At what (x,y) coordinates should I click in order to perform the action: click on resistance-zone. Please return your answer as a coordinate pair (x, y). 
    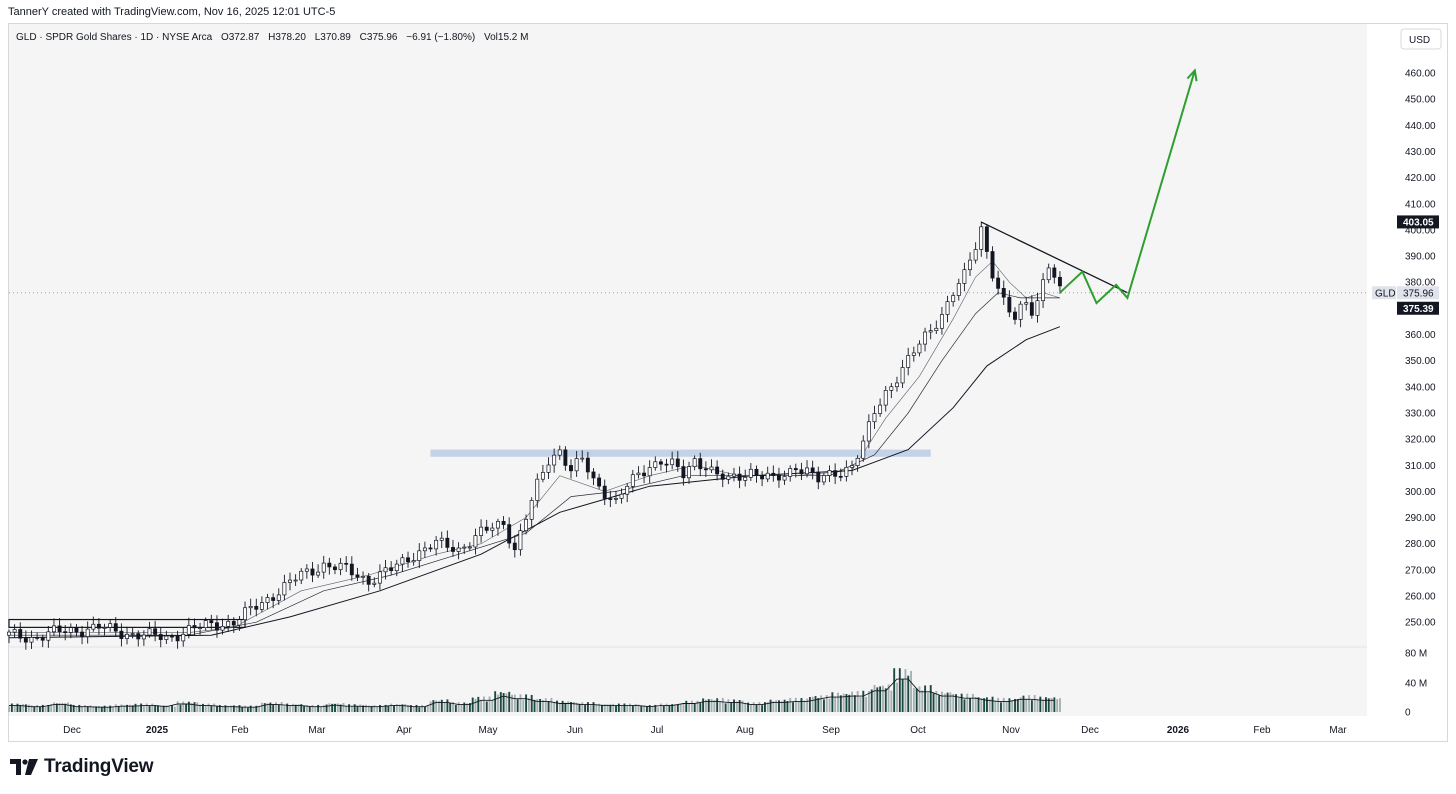
    Looking at the image, I should click on (681, 453).